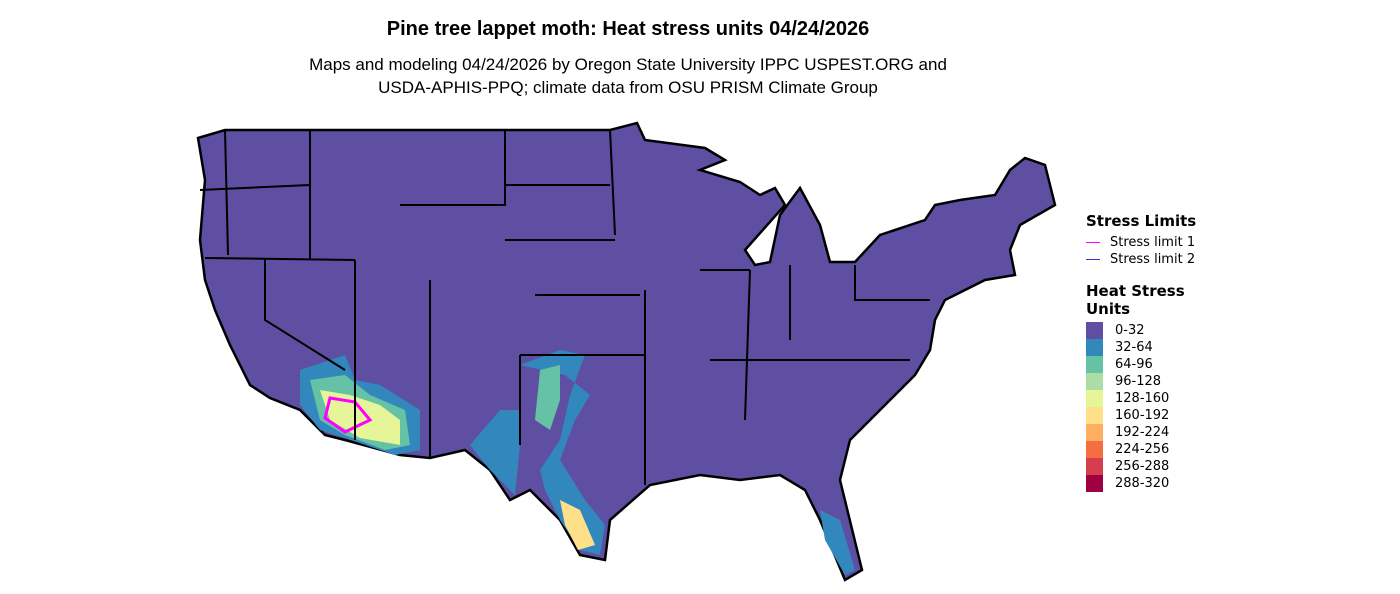 This screenshot has height=594, width=1400. What do you see at coordinates (1134, 347) in the screenshot?
I see `legend-label: 32-64` at bounding box center [1134, 347].